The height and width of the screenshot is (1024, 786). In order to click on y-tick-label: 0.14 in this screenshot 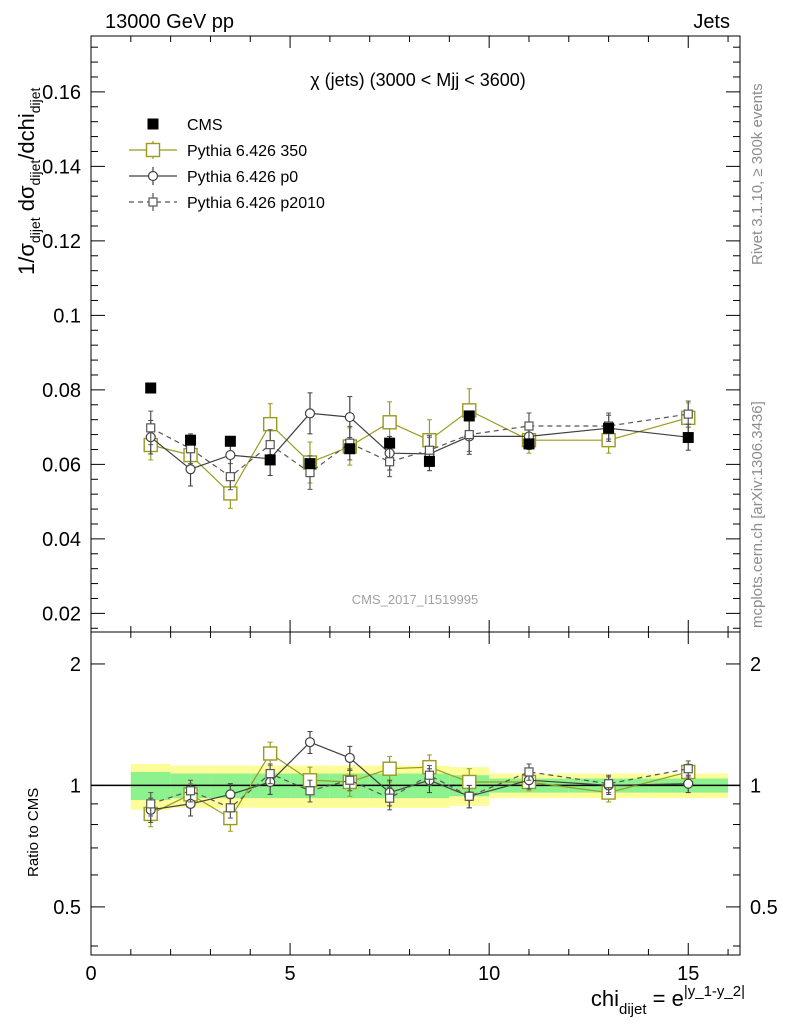, I will do `click(61, 167)`.